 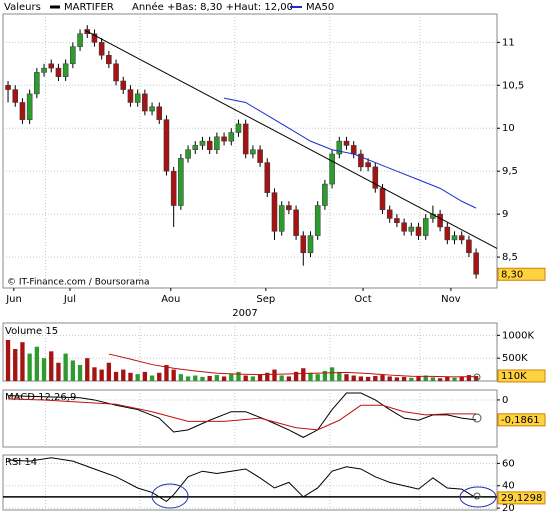 What do you see at coordinates (22, 7) in the screenshot?
I see `legend-label: Valeurs` at bounding box center [22, 7].